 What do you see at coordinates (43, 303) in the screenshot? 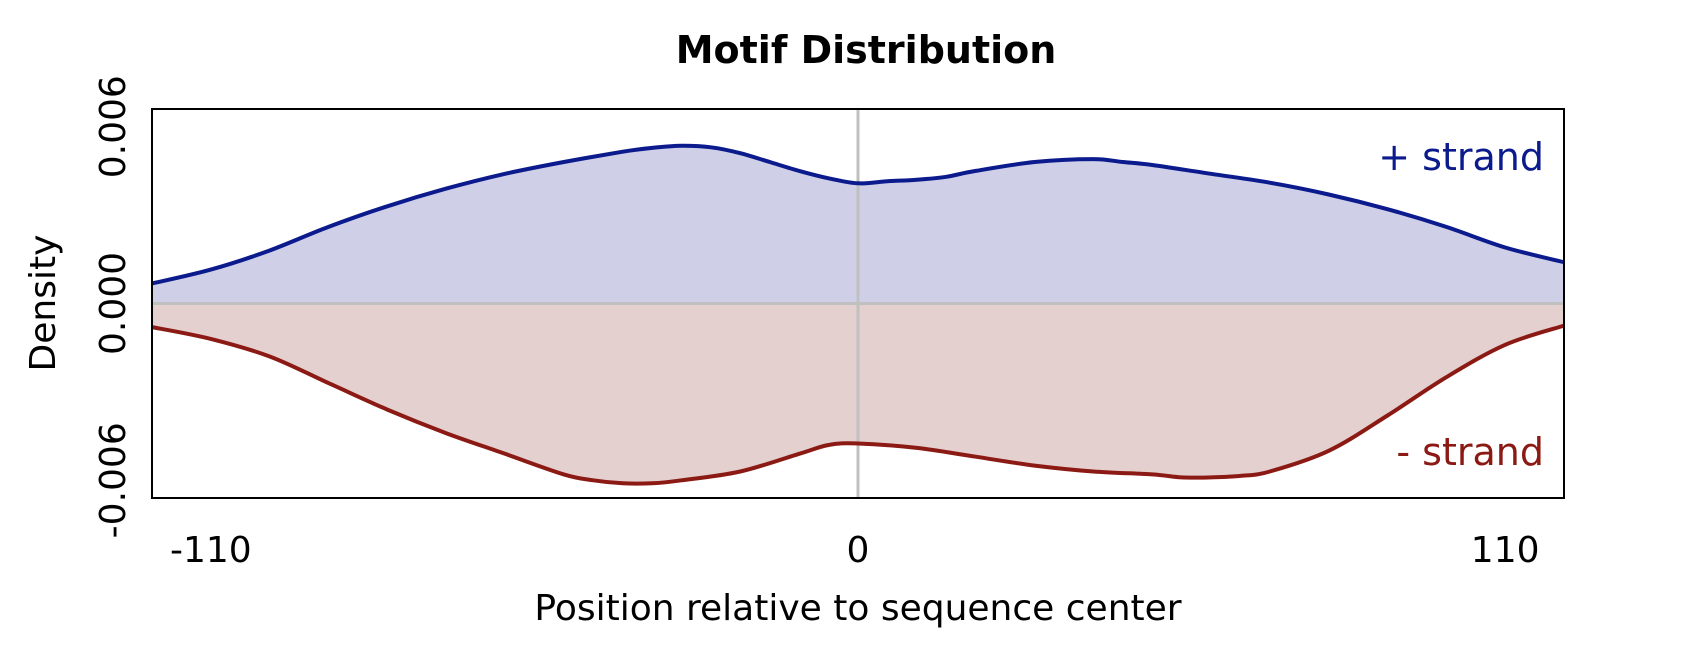
I see `y-axis-label: Density` at bounding box center [43, 303].